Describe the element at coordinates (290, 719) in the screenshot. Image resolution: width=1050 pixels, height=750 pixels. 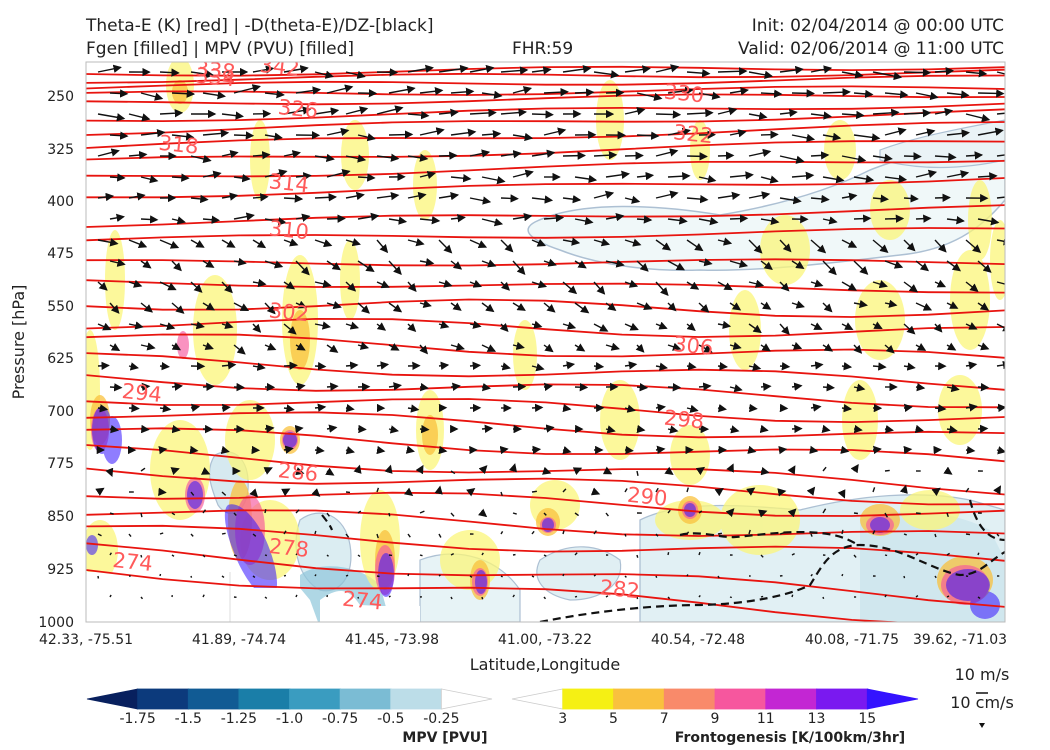
I see `mpv-colorbar-ticks: -1.75 -1.5 -1.25 -1.0 -0.75 -0.5 -0.25` at that location.